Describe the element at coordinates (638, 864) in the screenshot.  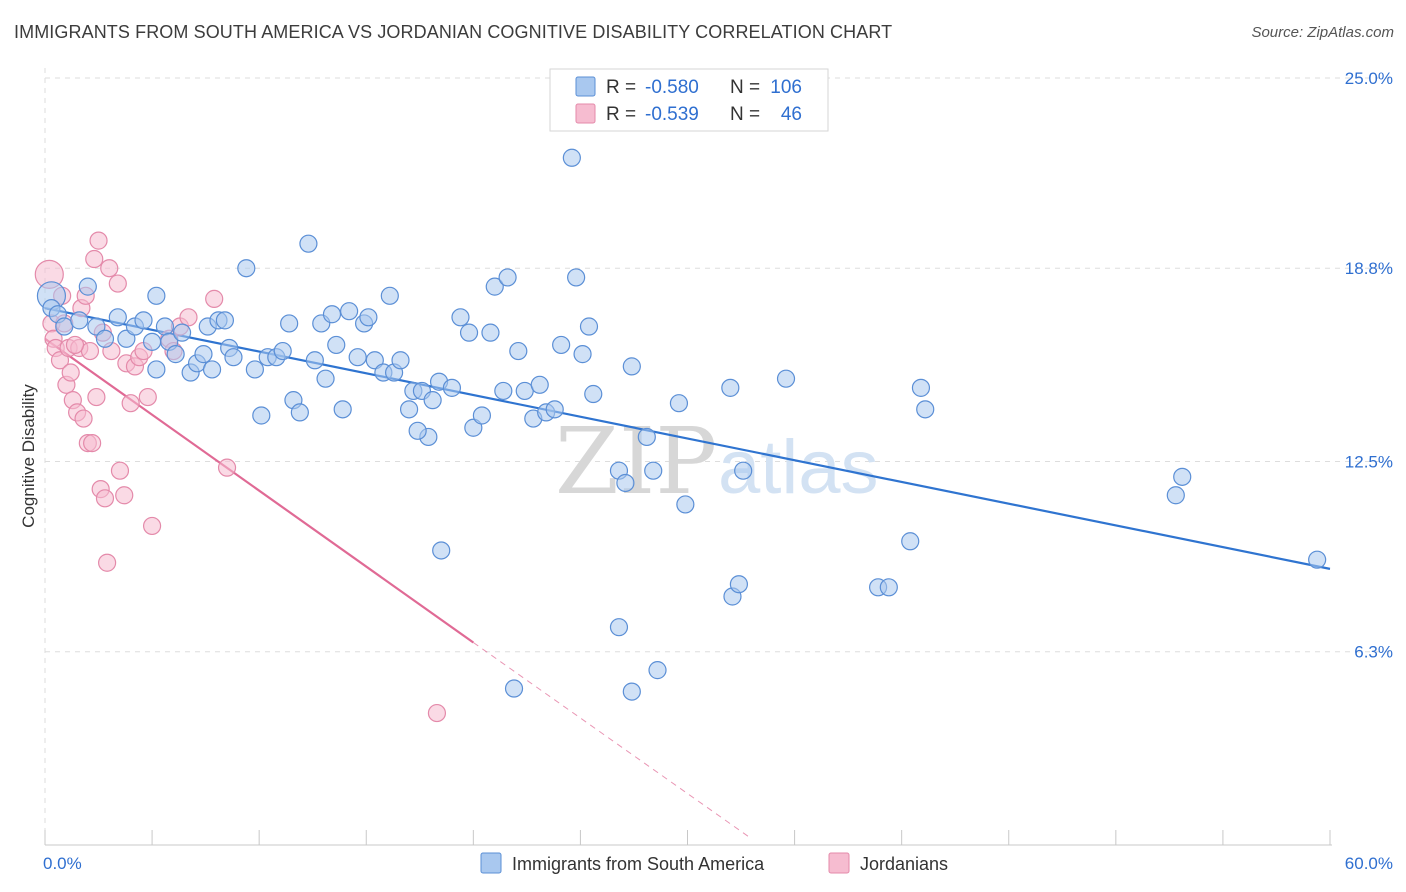
I see `legend-label-immigrants: Immigrants from South America` at that location.